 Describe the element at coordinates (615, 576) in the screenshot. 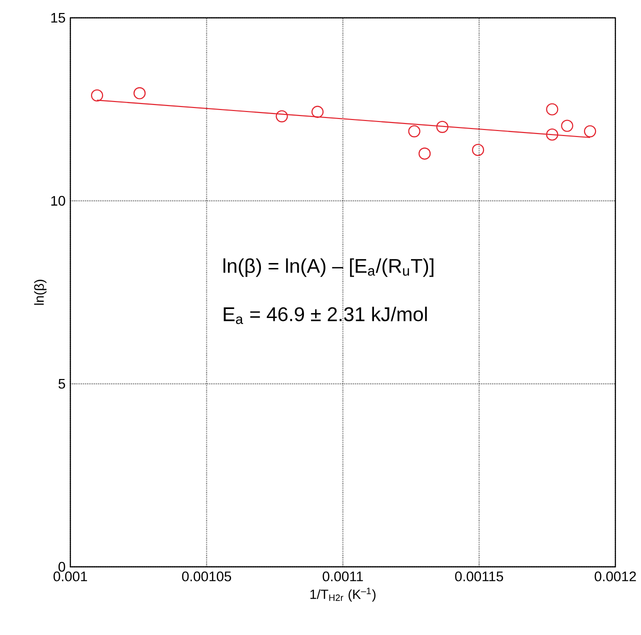

I see `x-tick-label: 0.0012` at that location.